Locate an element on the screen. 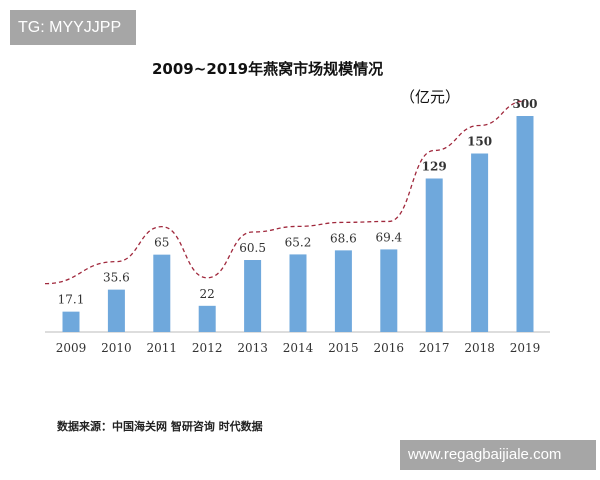  bar-2016 is located at coordinates (389, 290).